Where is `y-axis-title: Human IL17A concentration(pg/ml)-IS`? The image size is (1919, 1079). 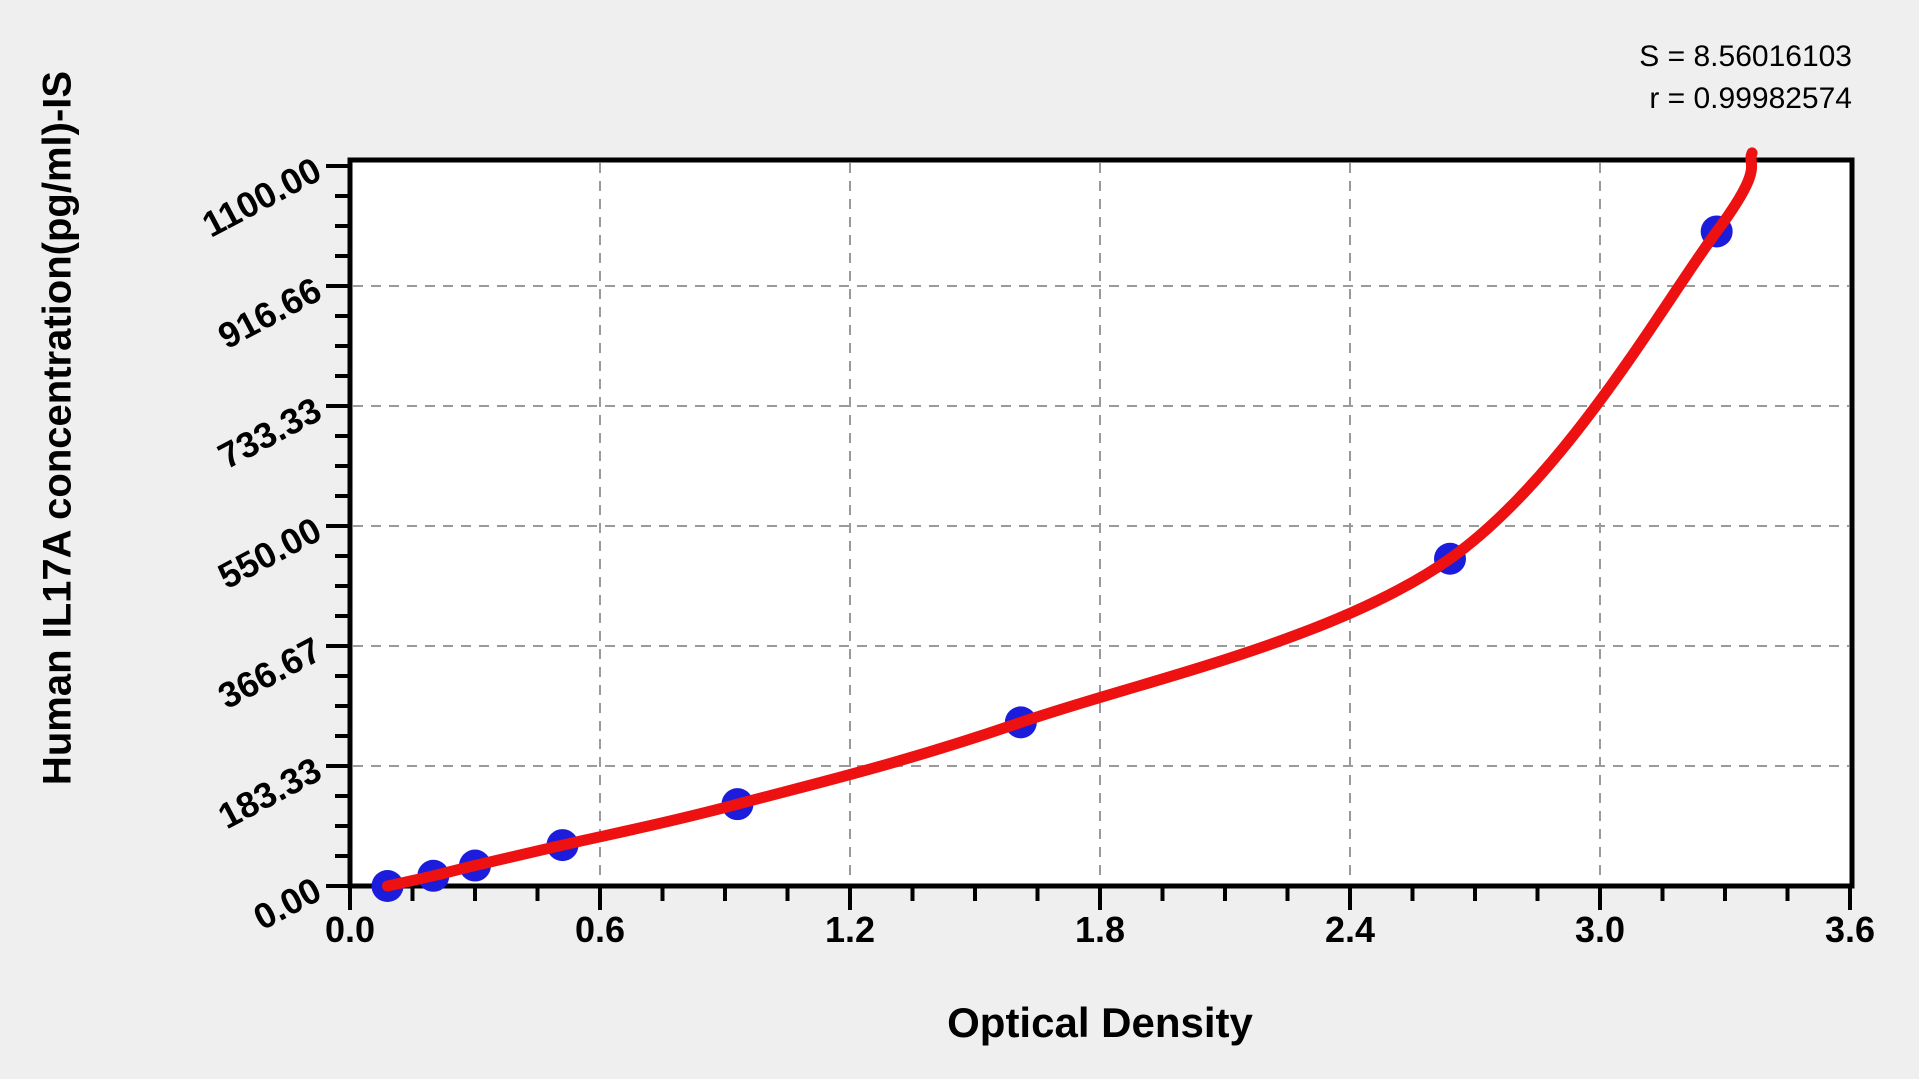 y-axis-title: Human IL17A concentration(pg/ml)-IS is located at coordinates (57, 428).